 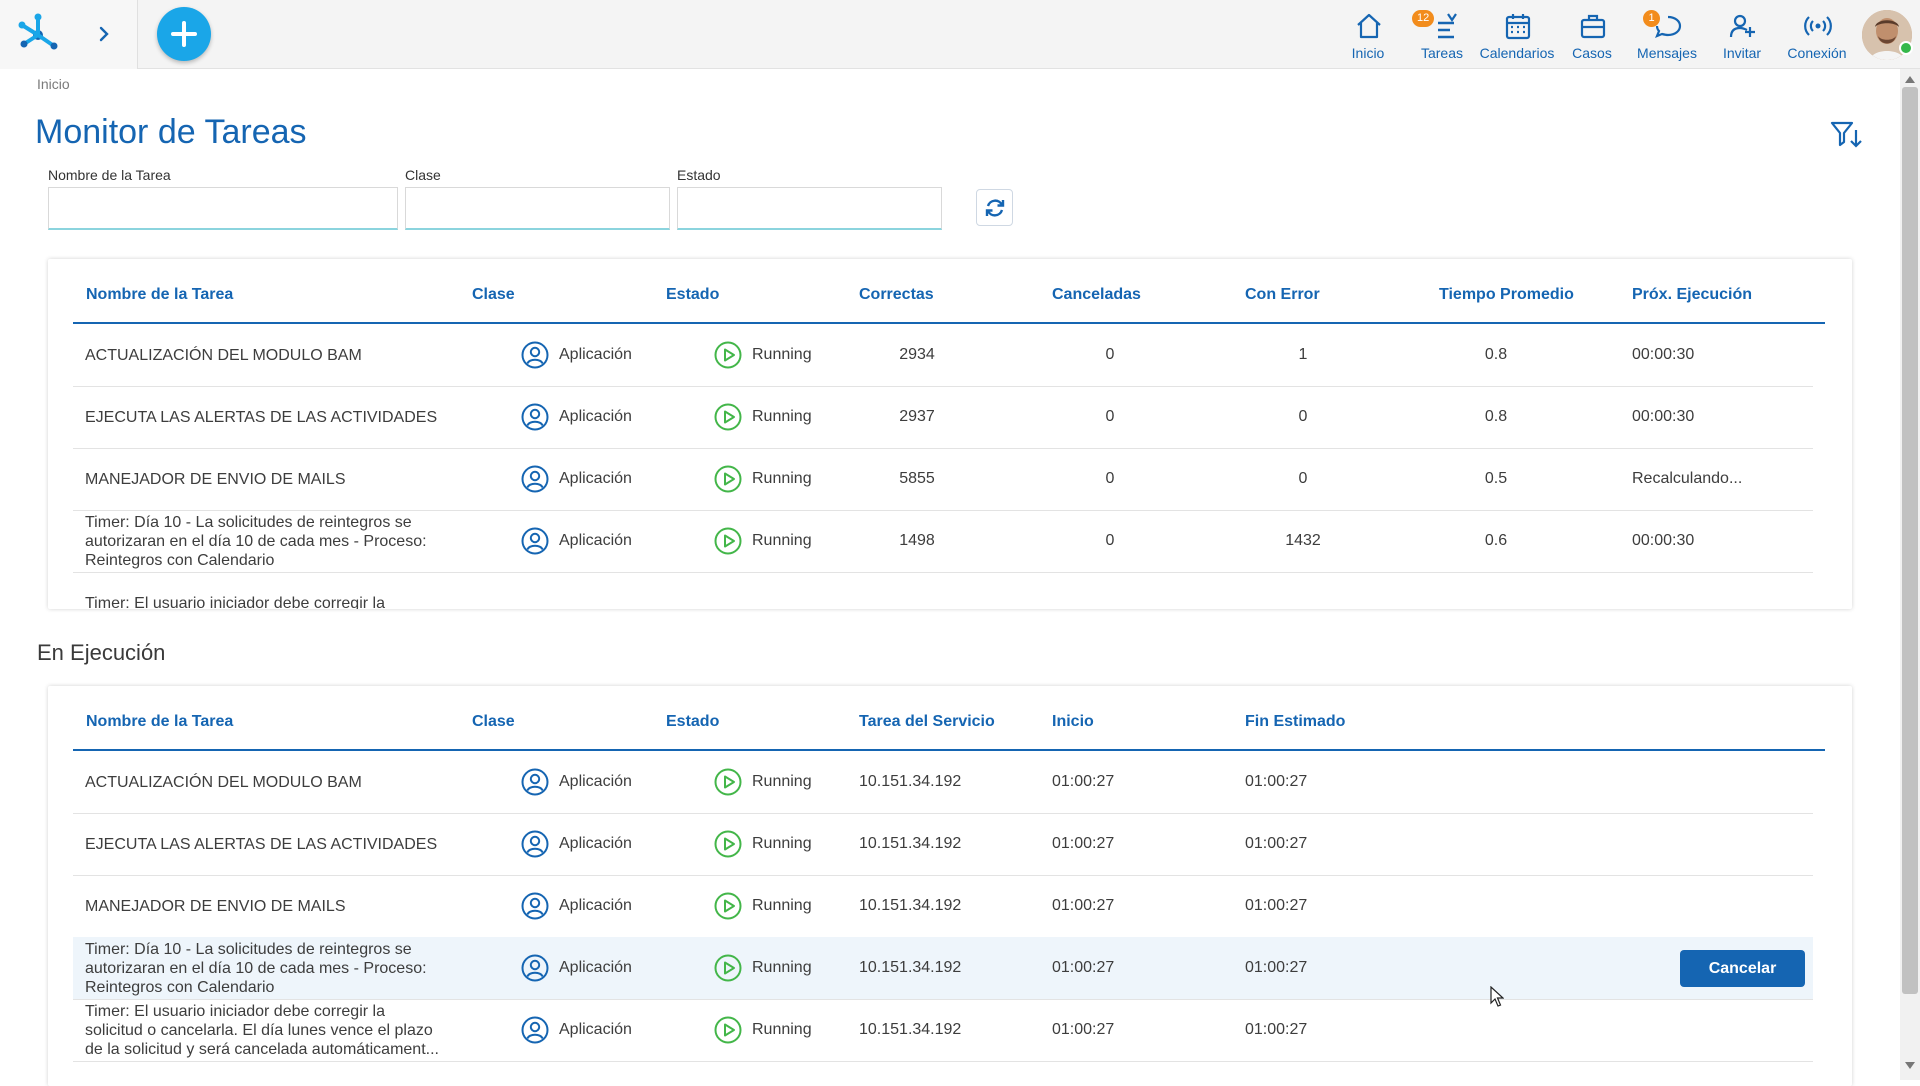 I want to click on con_error-cell: 1432, so click(x=1303, y=540).